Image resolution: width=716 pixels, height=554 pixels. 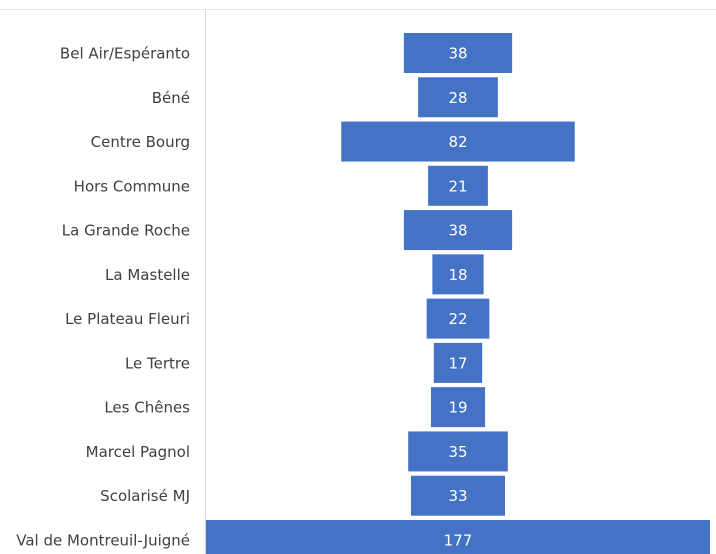 I want to click on category-label: Marcel Pagnol, so click(x=138, y=452).